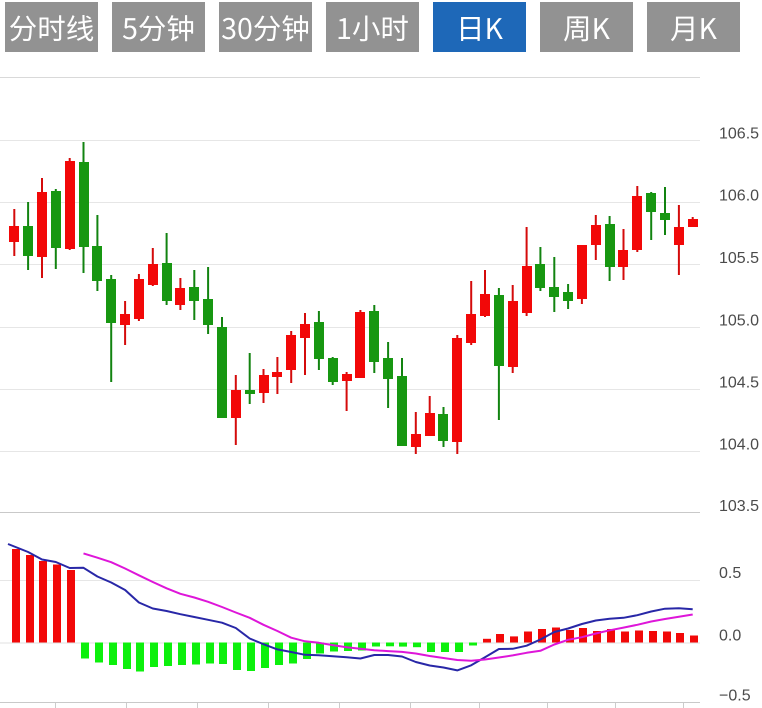  What do you see at coordinates (730, 636) in the screenshot?
I see `svg-text: 0.0` at bounding box center [730, 636].